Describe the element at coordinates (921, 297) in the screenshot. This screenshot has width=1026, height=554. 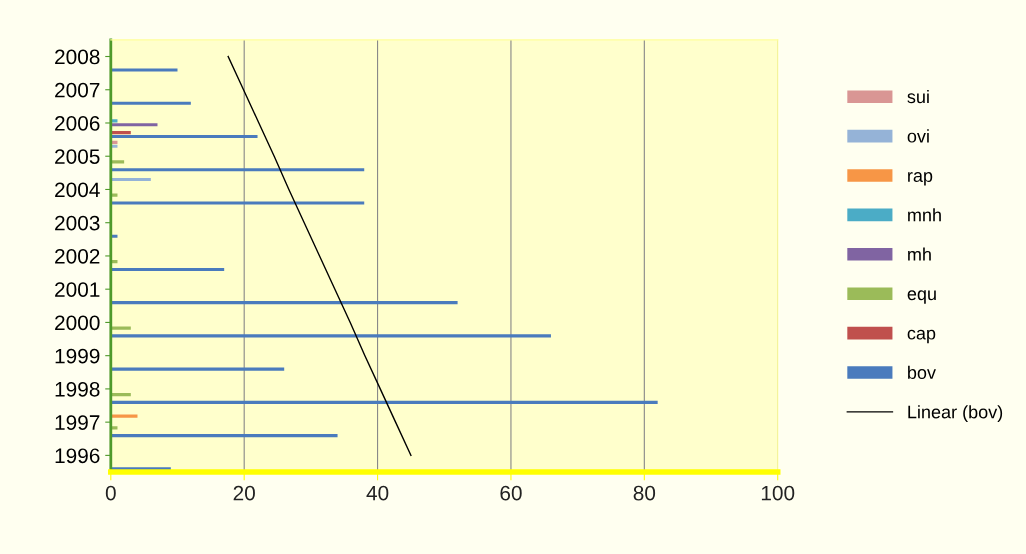
I see `legend-label: equ` at that location.